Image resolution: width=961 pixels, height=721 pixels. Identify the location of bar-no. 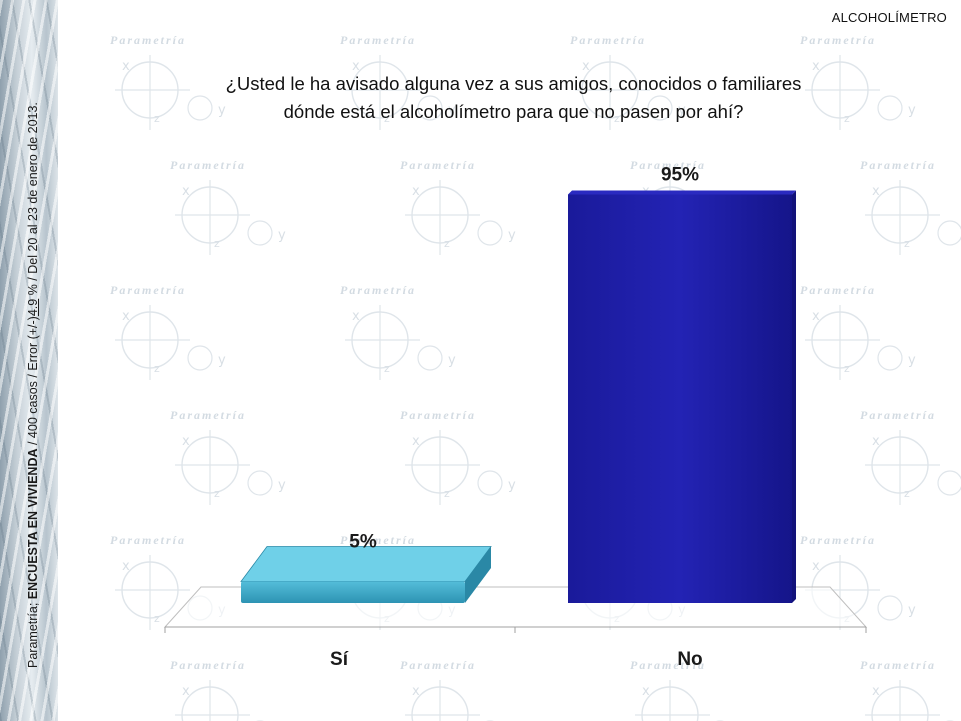
(682, 396).